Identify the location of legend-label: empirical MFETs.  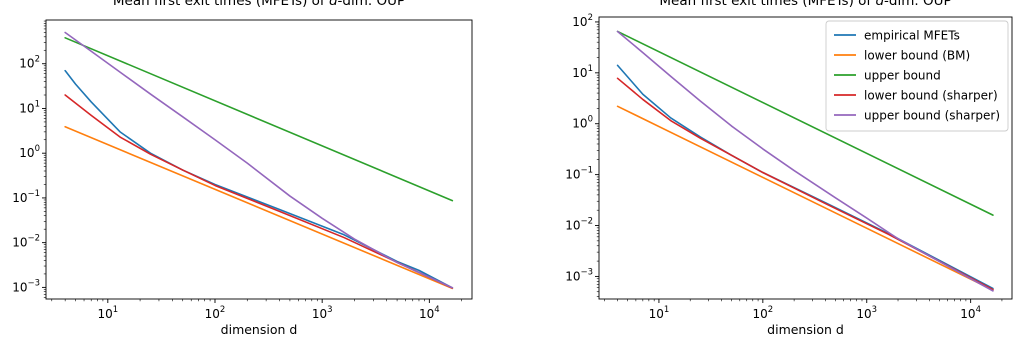
(912, 36).